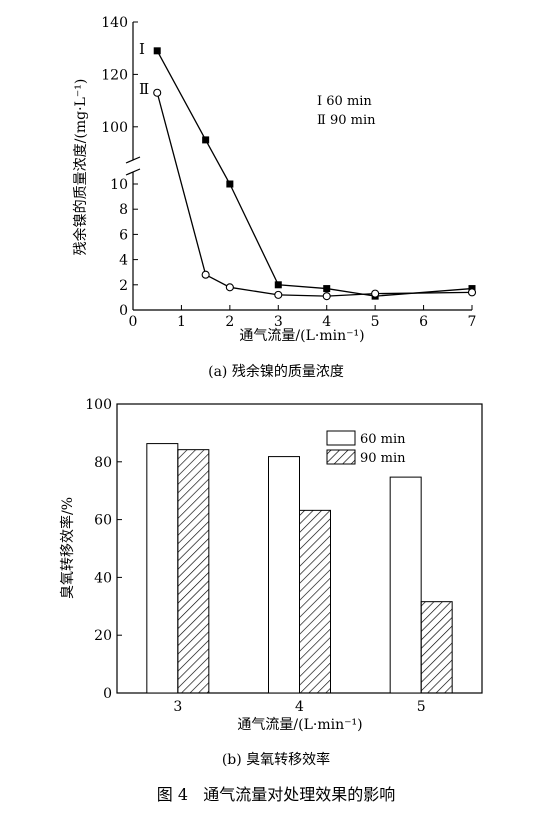  I want to click on chart-a-y-label: 残余镍的质量浓度/(mg·L⁻¹), so click(80, 167).